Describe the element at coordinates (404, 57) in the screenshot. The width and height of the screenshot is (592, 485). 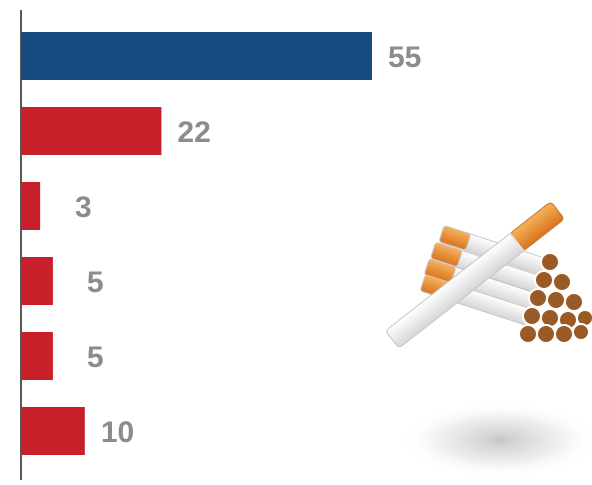
I see `bar-value-label-1: 55` at that location.